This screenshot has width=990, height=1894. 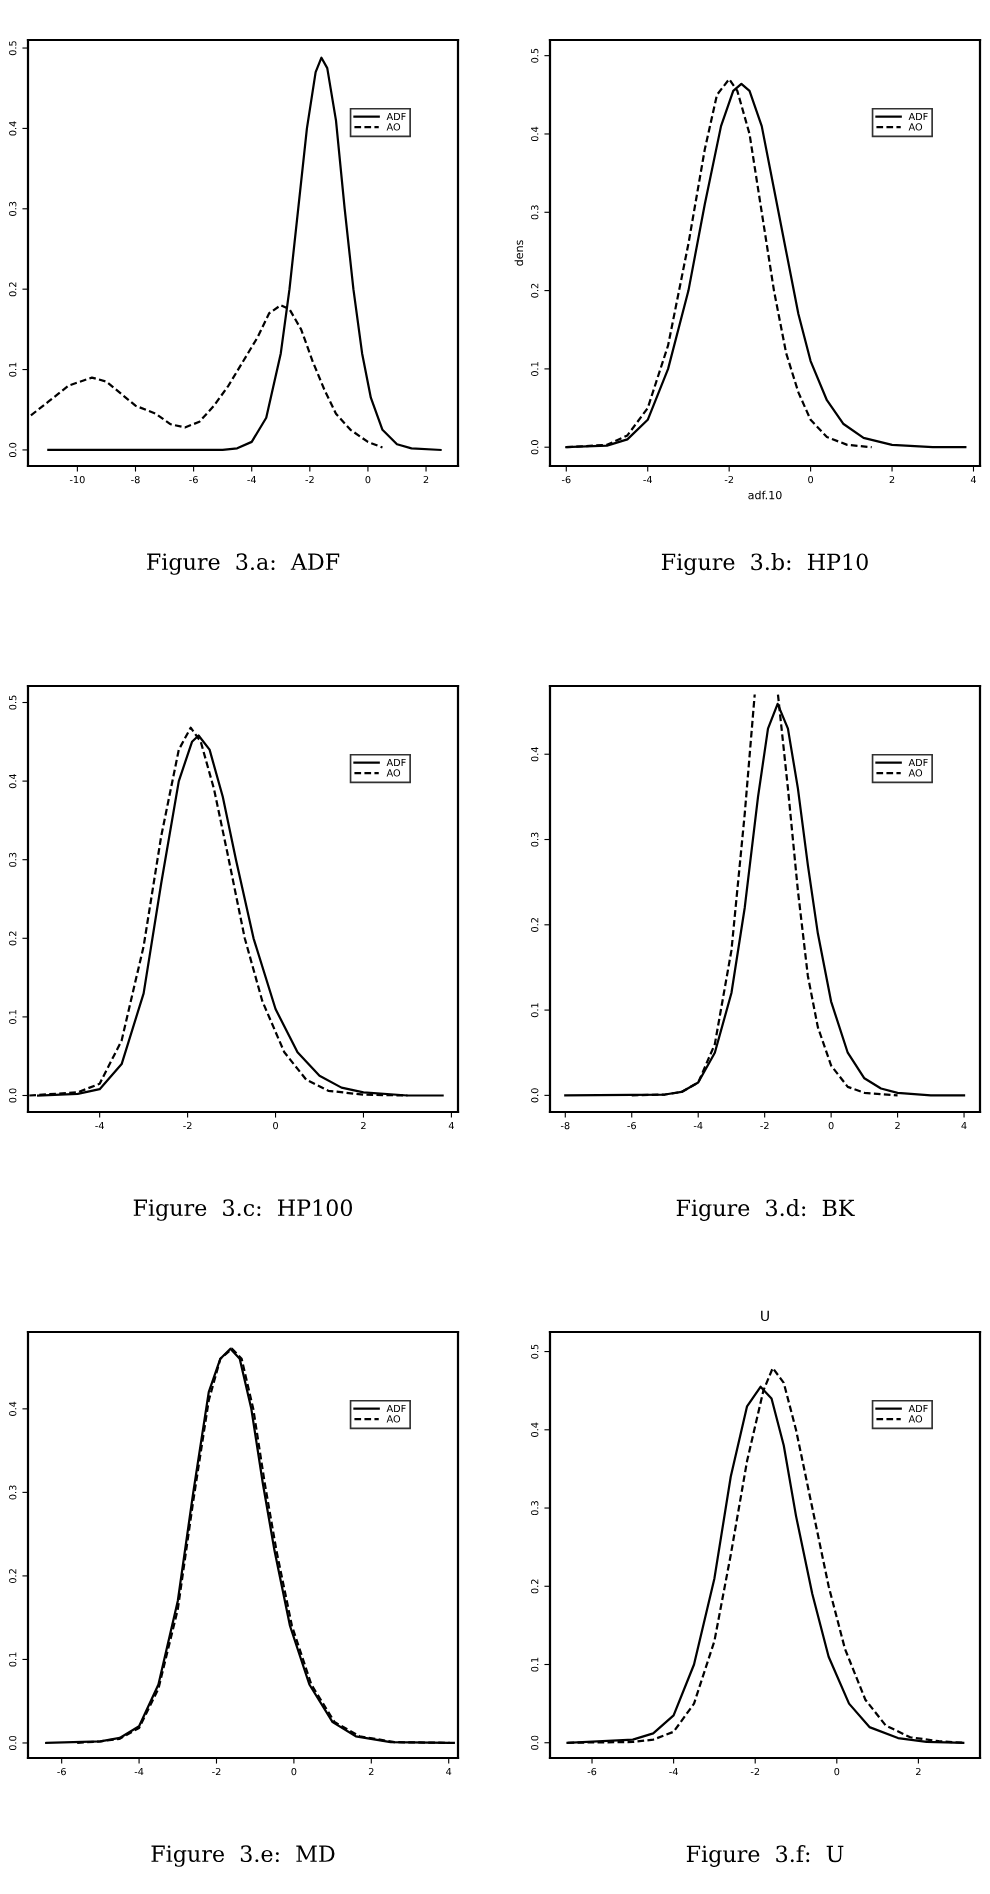 I want to click on caption: Figure 3.f: U, so click(x=765, y=1856).